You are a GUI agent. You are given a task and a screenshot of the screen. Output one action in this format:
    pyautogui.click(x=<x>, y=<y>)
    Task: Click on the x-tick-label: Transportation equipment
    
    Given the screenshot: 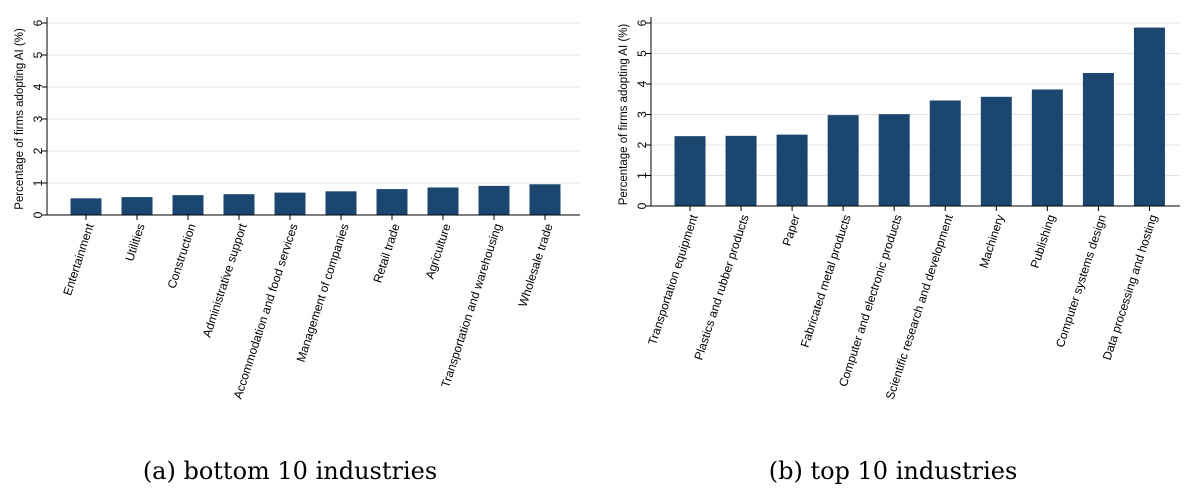 What is the action you would take?
    pyautogui.click(x=673, y=279)
    